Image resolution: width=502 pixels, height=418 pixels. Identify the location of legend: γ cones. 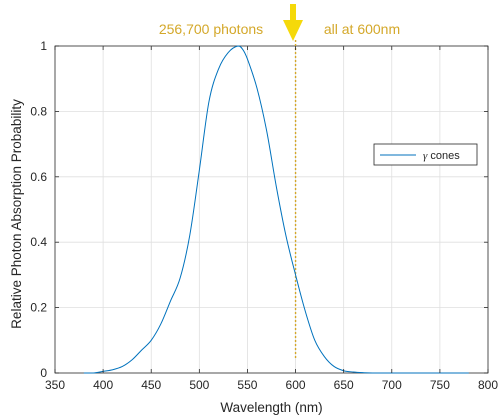
(425, 154).